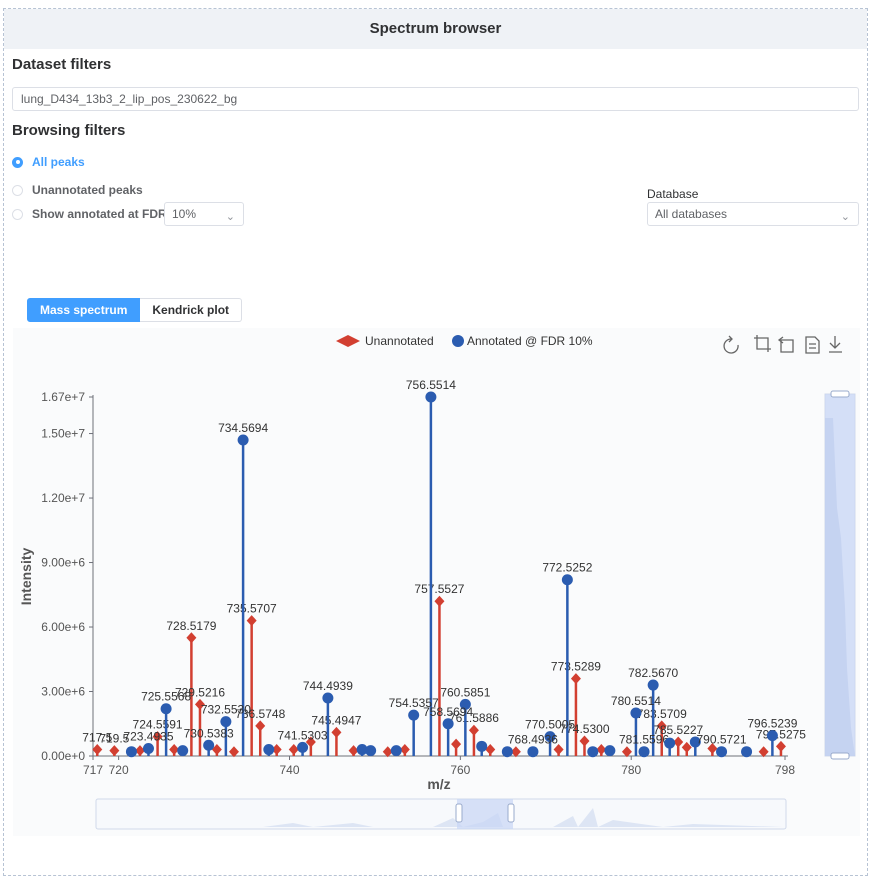 The image size is (877, 886). Describe the element at coordinates (348, 341) in the screenshot. I see `legend-unannotated-marker` at that location.